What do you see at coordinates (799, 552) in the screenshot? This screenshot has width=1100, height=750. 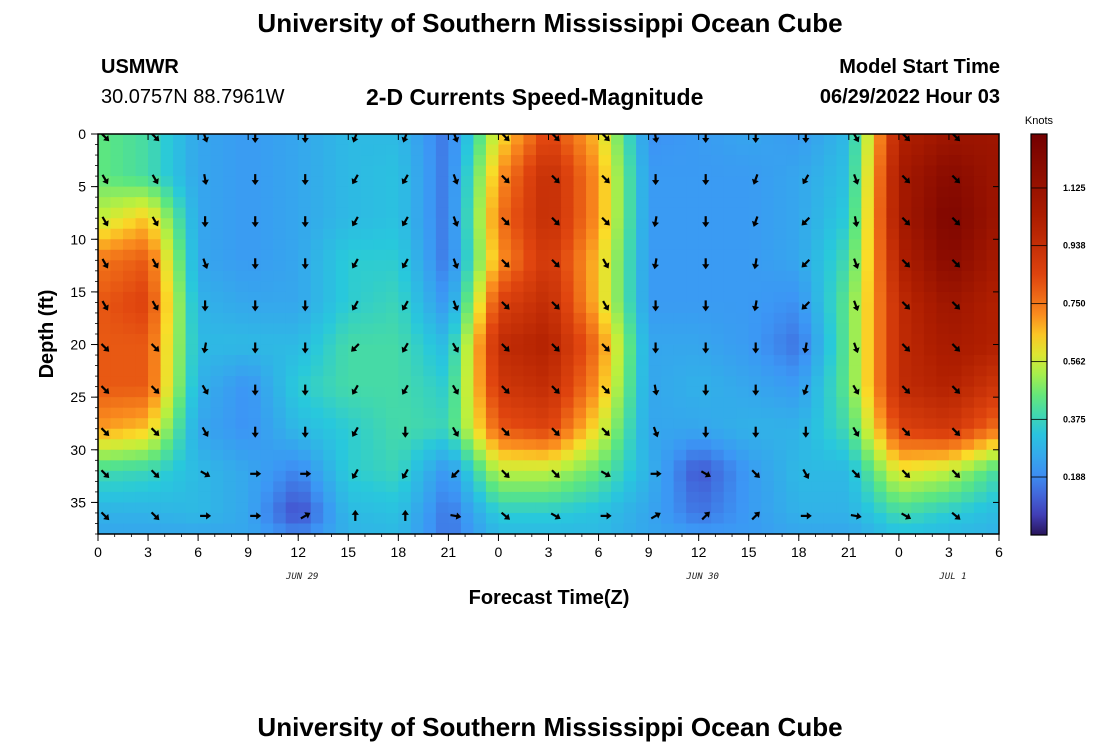 I see `x-tick-label: 18` at bounding box center [799, 552].